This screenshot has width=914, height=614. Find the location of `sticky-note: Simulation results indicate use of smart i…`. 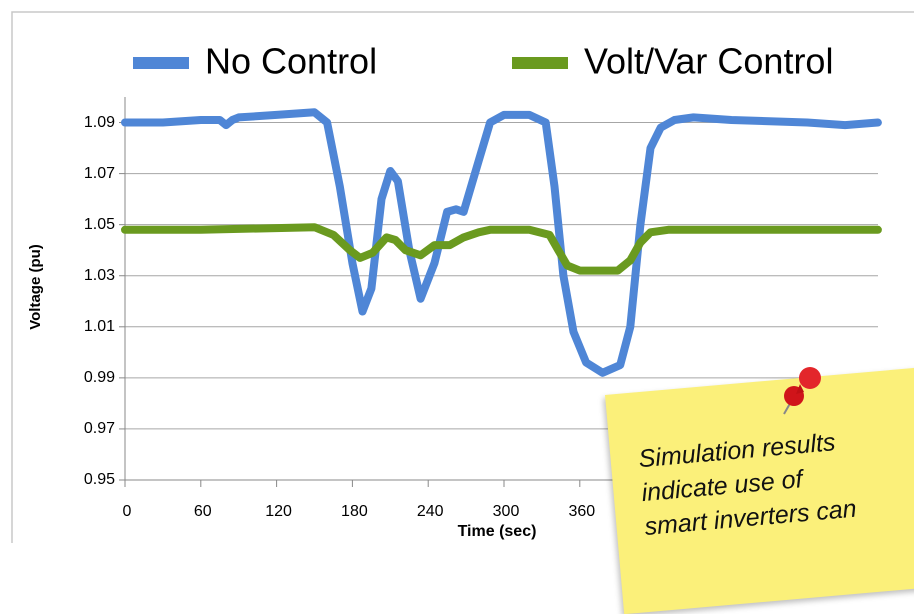

sticky-note: Simulation results indicate use of smart i… is located at coordinates (759, 489).